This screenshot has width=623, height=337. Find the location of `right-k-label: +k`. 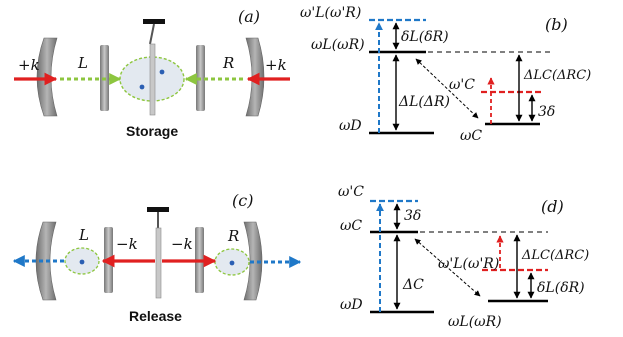

right-k-label: +k is located at coordinates (276, 65).